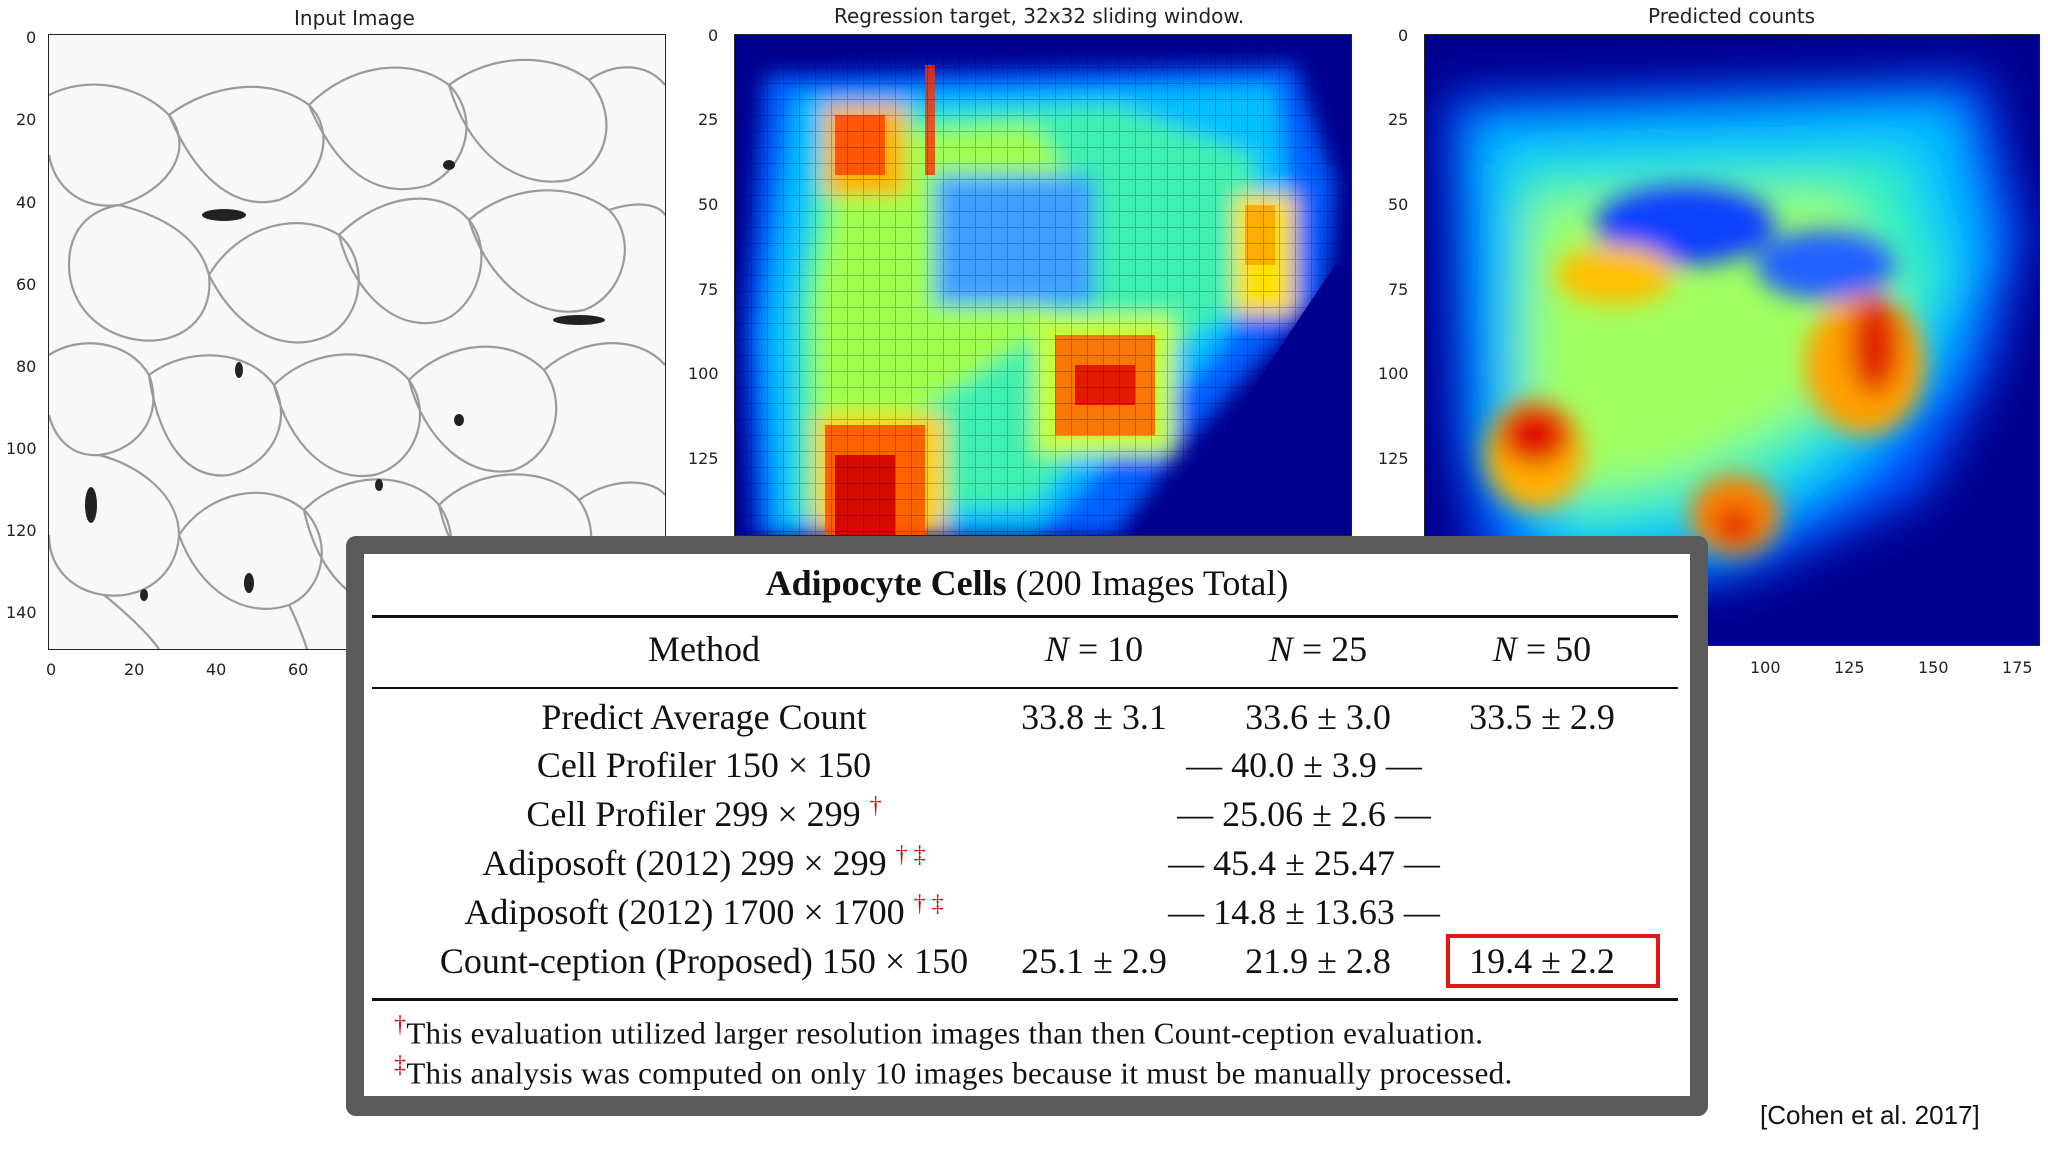 The height and width of the screenshot is (1152, 2048). I want to click on table-row-method: Adiposoft (2012) 299 × 299 † ‡, so click(704, 862).